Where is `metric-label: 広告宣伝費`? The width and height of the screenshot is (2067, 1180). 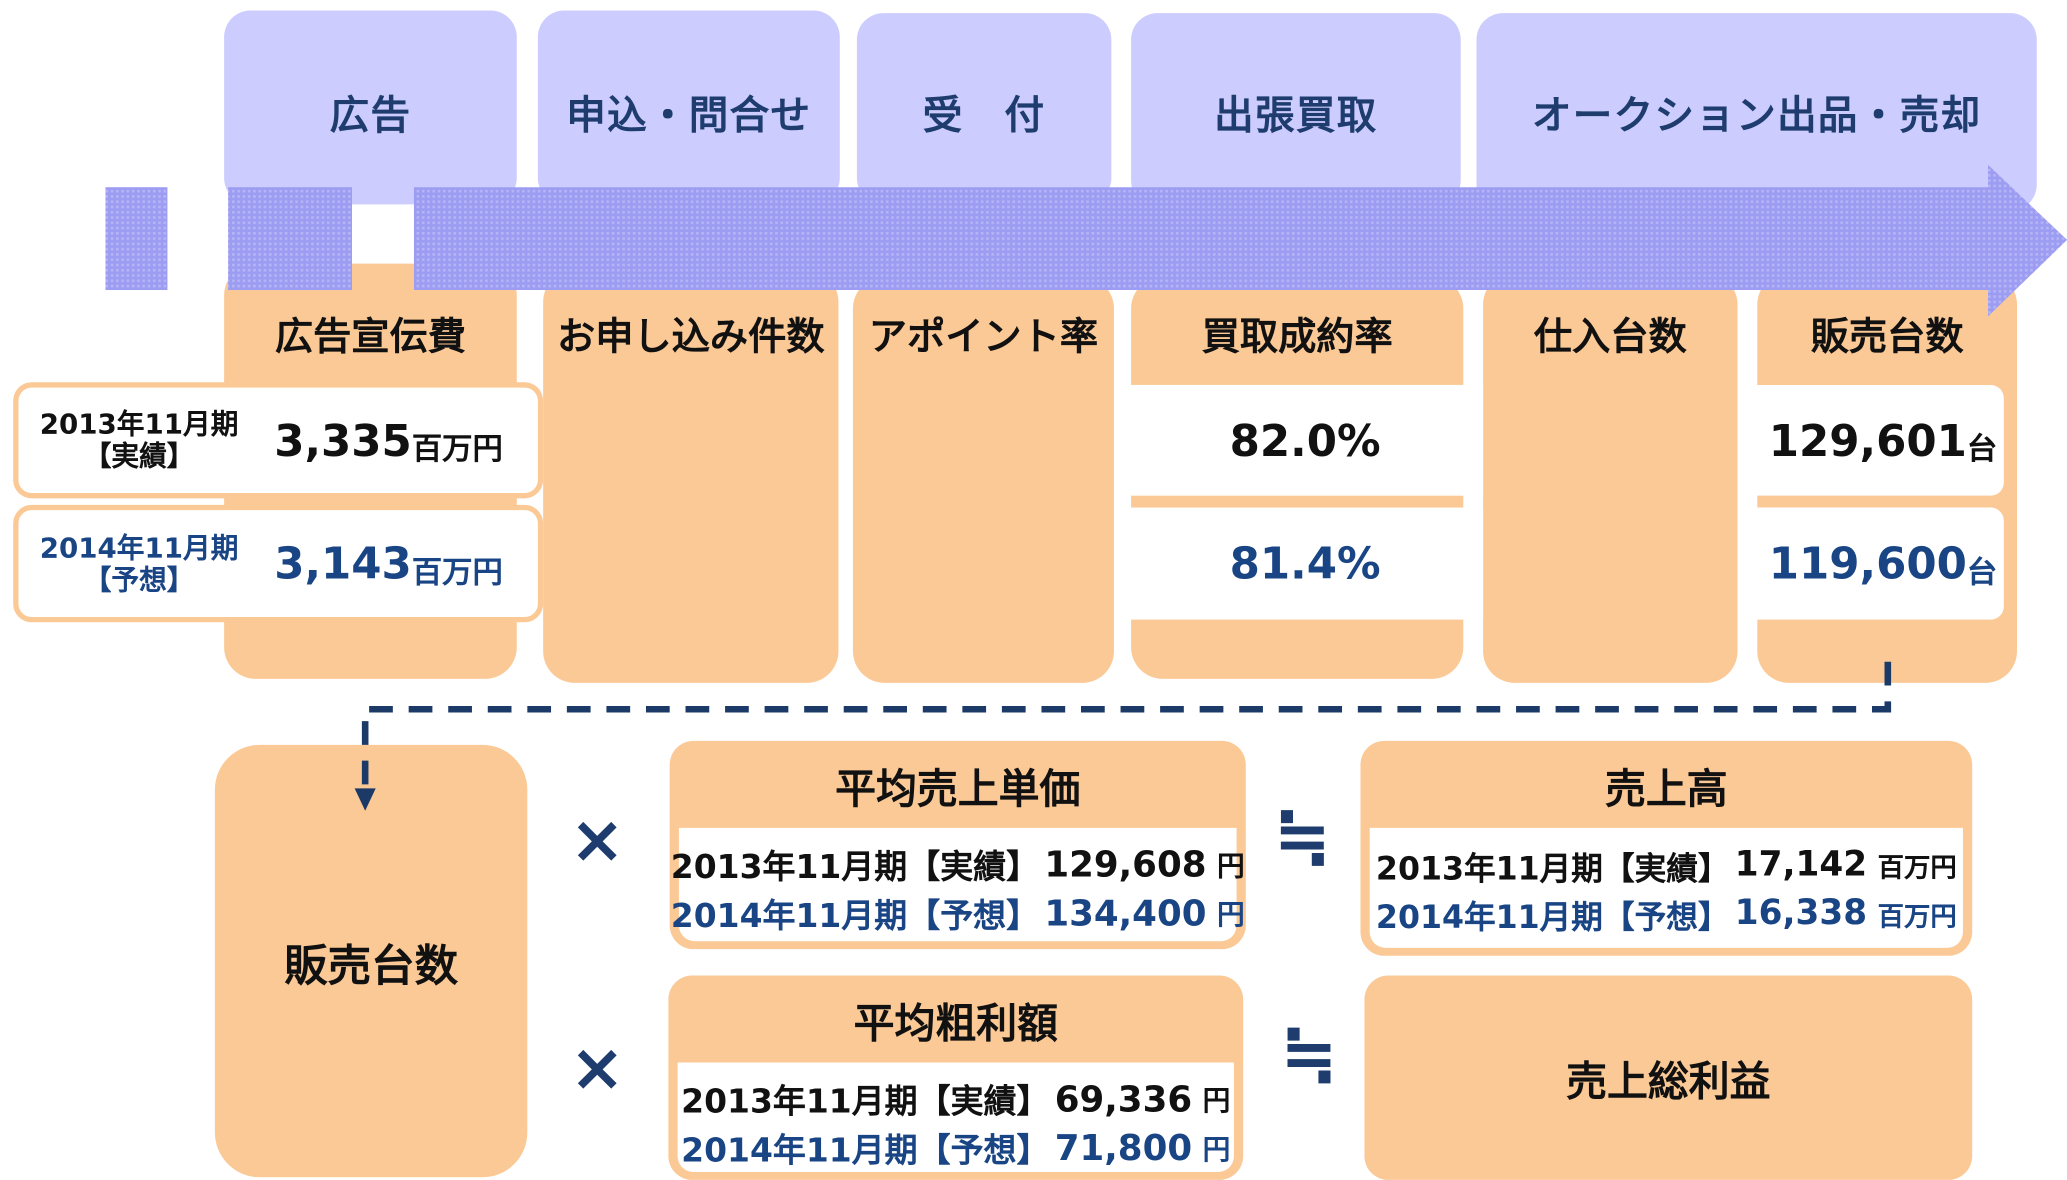
metric-label: 広告宣伝費 is located at coordinates (370, 336).